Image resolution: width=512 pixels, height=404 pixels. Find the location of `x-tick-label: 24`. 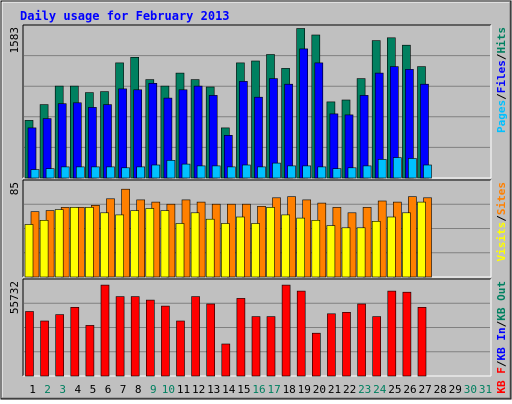

x-tick-label: 24 is located at coordinates (380, 389).